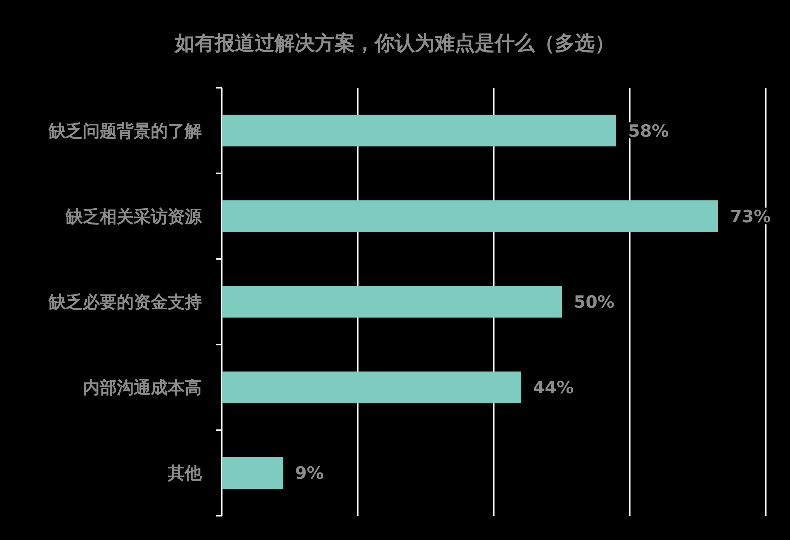  What do you see at coordinates (594, 303) in the screenshot?
I see `data-label: 50%` at bounding box center [594, 303].